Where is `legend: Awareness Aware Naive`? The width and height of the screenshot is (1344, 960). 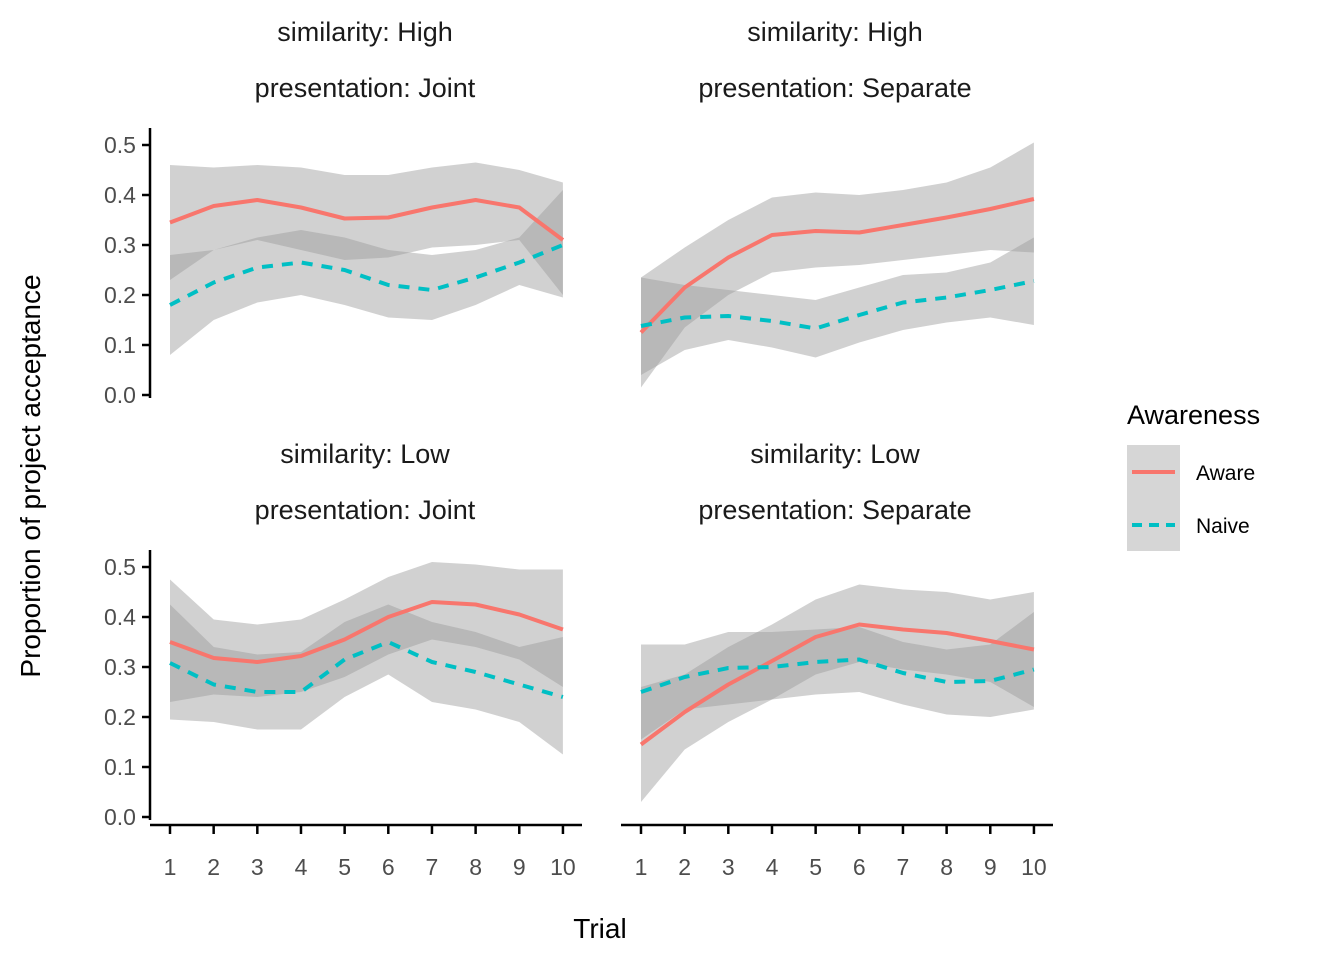 legend: Awareness Aware Naive is located at coordinates (1193, 475).